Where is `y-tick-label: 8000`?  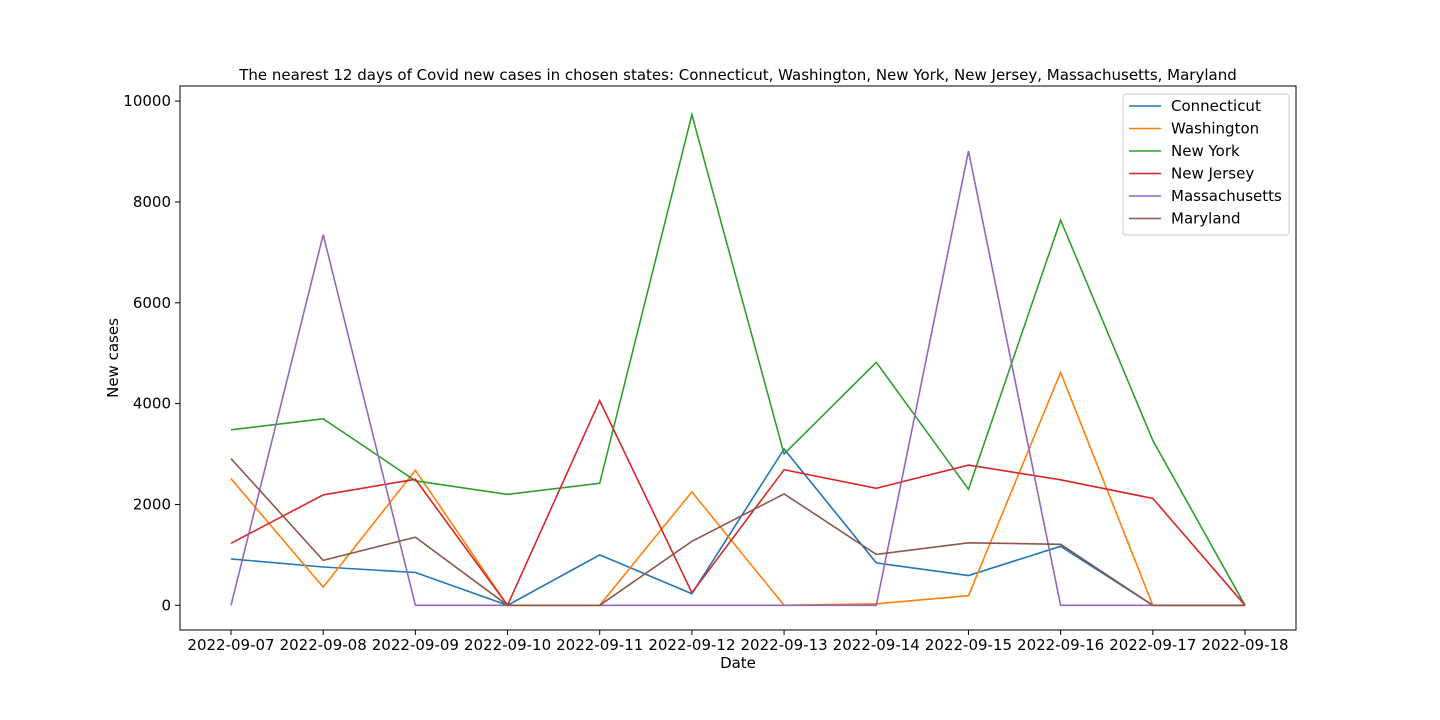 y-tick-label: 8000 is located at coordinates (152, 202).